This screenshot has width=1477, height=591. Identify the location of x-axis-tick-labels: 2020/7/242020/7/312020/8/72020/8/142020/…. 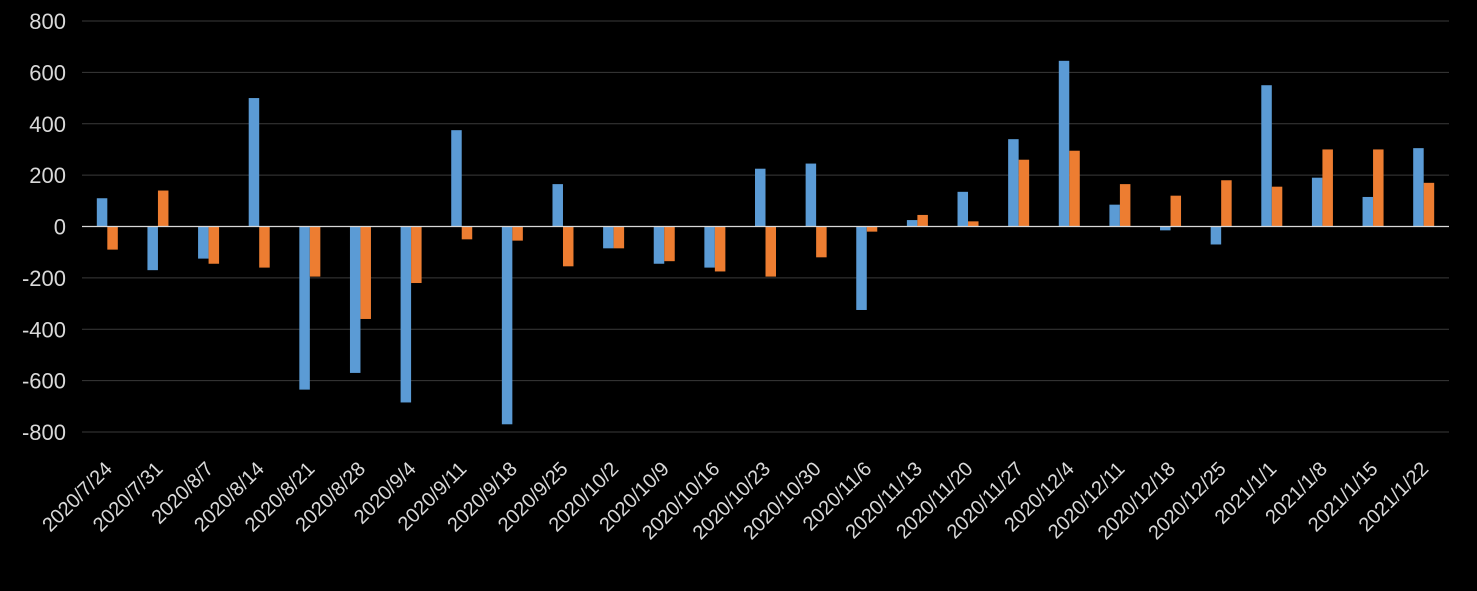
(735, 501).